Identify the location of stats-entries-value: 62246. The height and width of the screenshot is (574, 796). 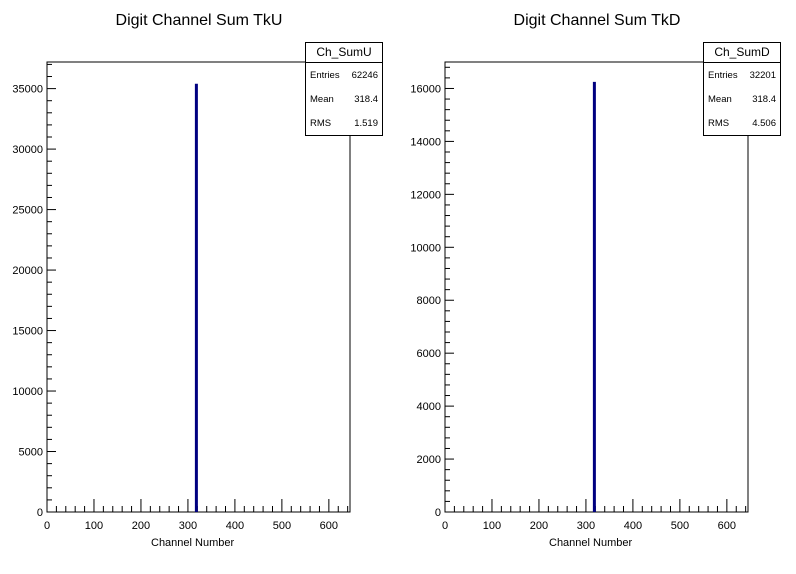
(364, 75).